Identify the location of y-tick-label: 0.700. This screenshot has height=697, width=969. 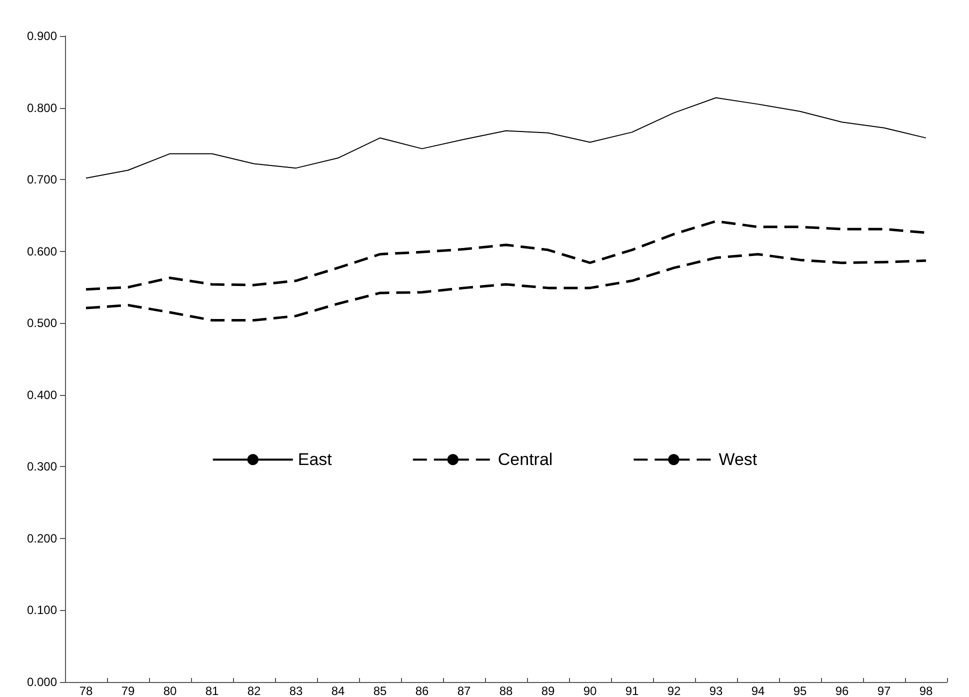
(42, 179).